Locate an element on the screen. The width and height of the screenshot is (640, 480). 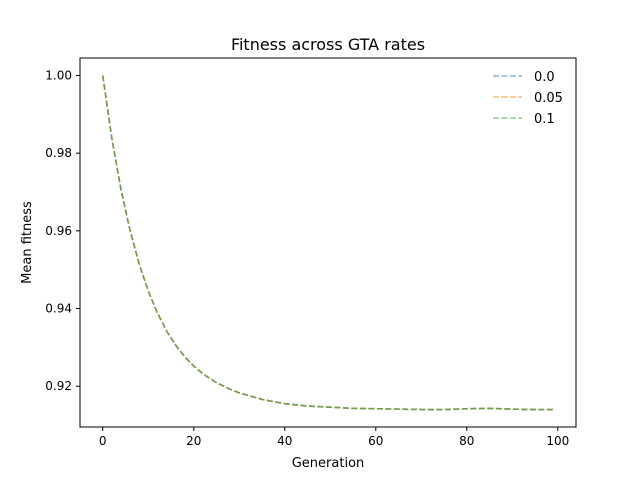
y-axis-ticks: 0.92 0.94 0.96 0.98 1.00 is located at coordinates (62, 230).